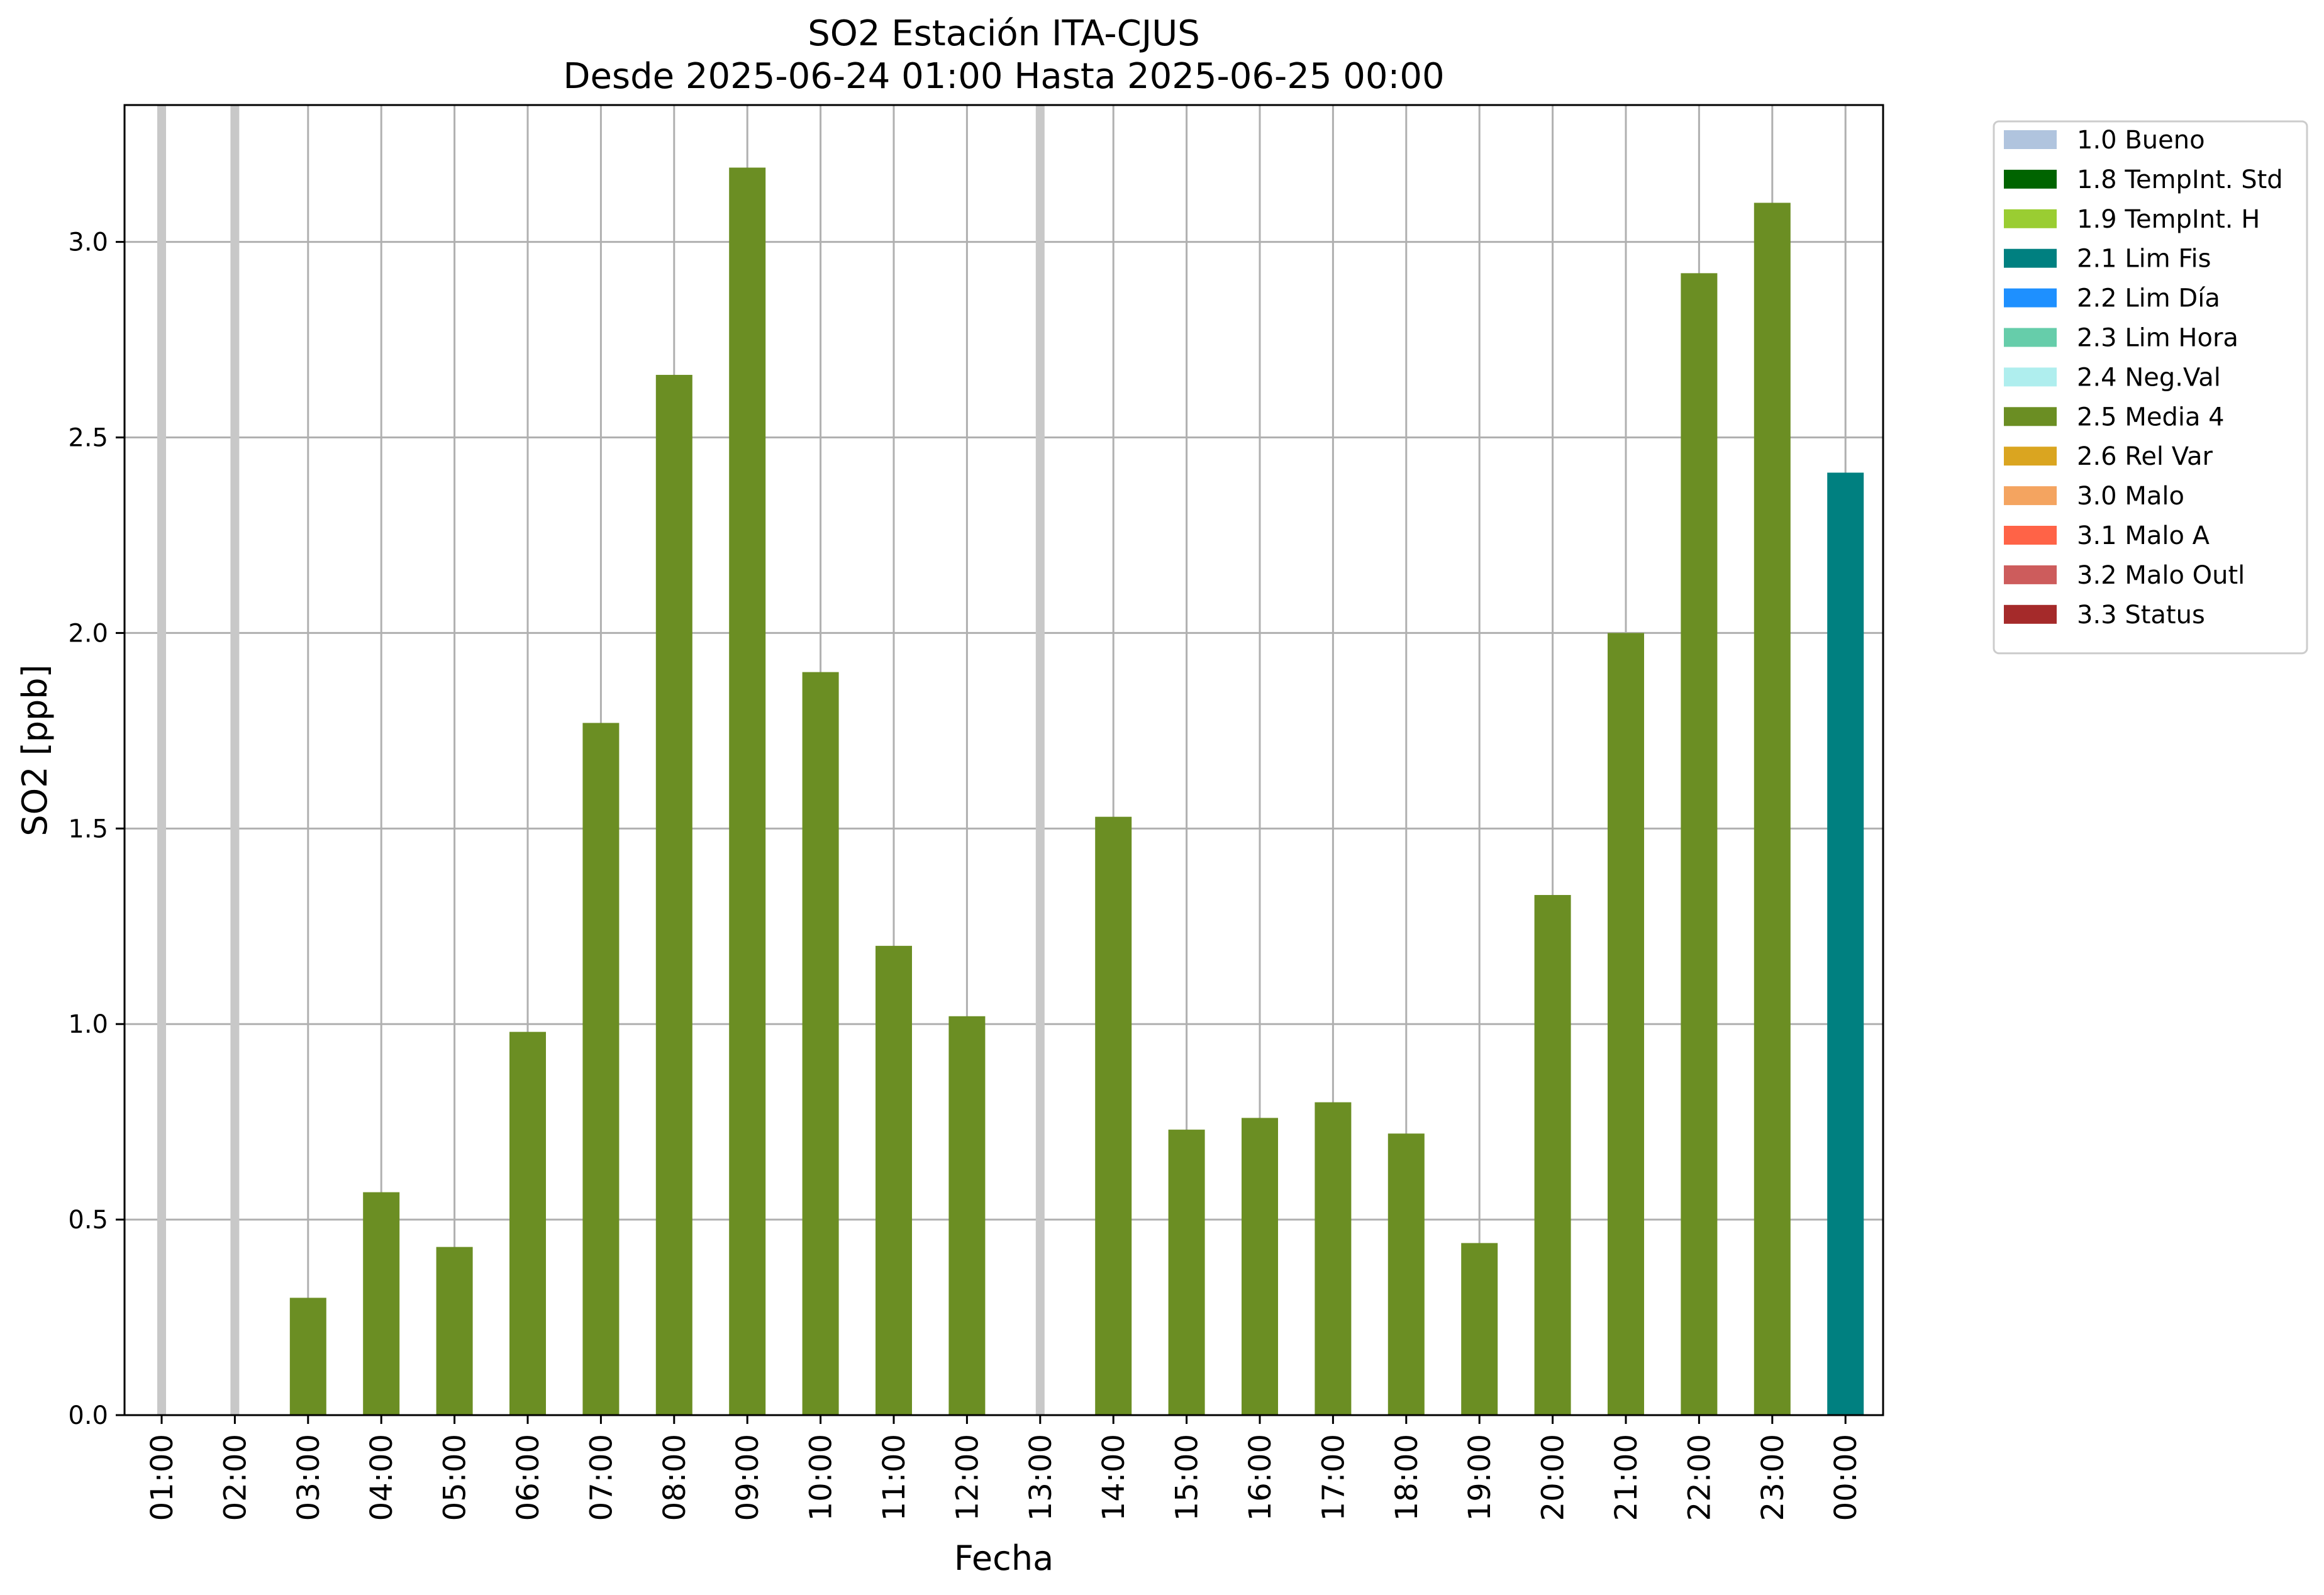  What do you see at coordinates (382, 1477) in the screenshot?
I see `x-tick-label: 04:00` at bounding box center [382, 1477].